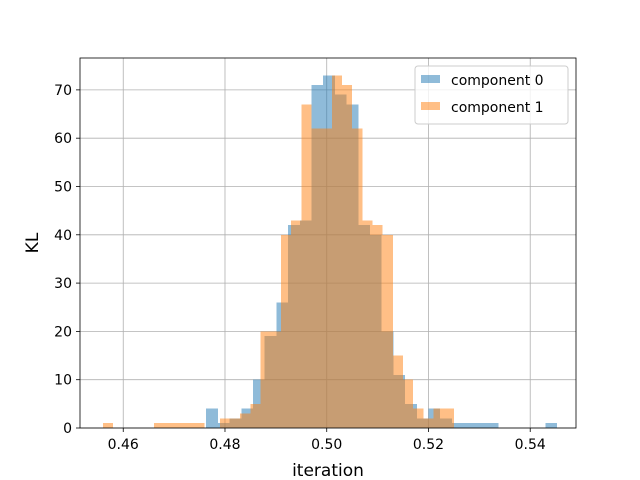  I want to click on x-tick-label: 0.48, so click(224, 445).